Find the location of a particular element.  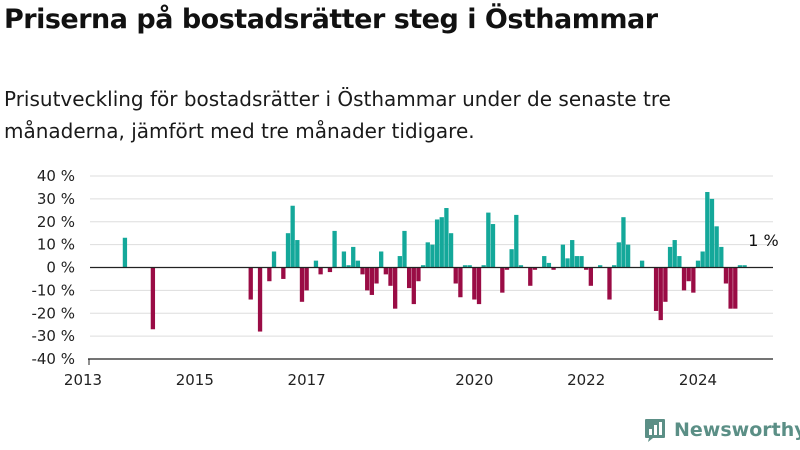

y-tick-label: 10 % is located at coordinates (56, 245).